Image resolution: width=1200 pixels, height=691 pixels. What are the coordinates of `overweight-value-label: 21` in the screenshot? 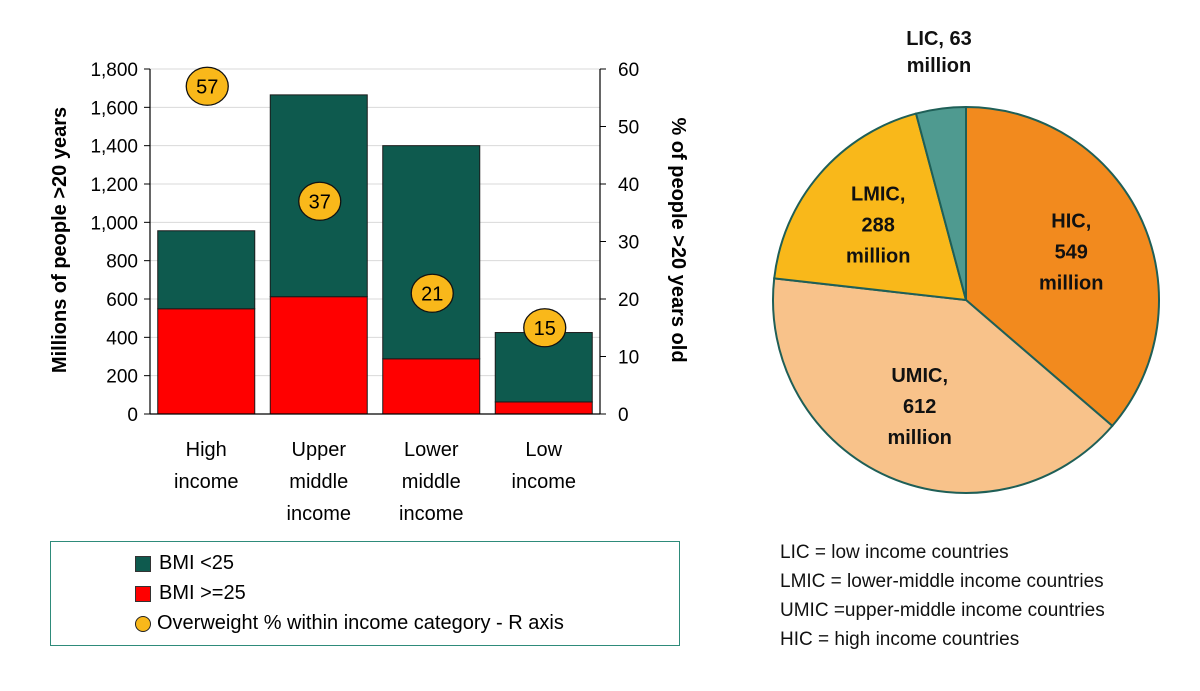 It's located at (432, 294).